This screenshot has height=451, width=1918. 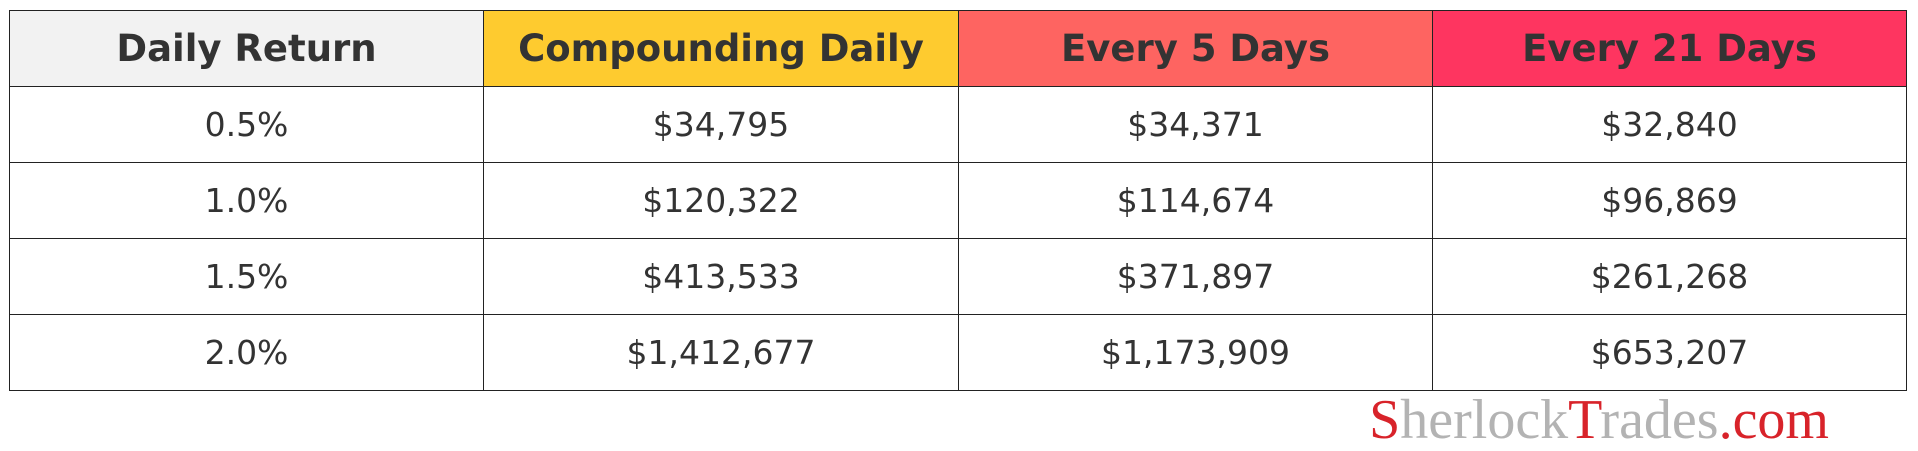 I want to click on header-compounding-daily: Compounding Daily, so click(x=721, y=48).